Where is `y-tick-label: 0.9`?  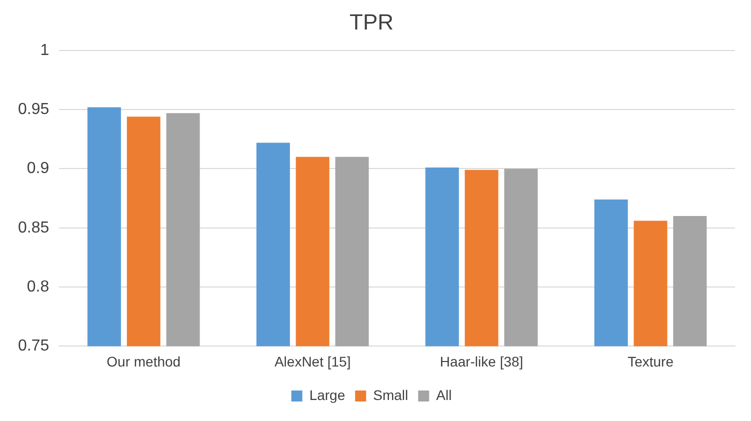
y-tick-label: 0.9 is located at coordinates (38, 169).